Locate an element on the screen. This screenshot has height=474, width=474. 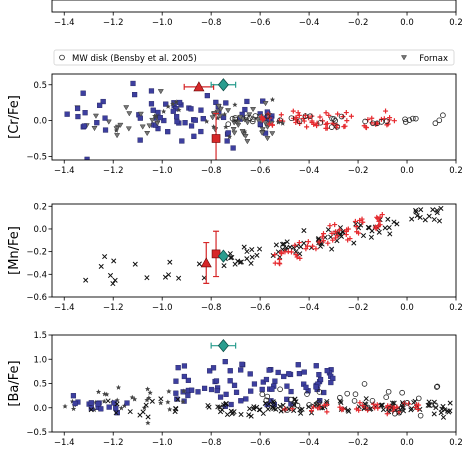
highlight-diamond is located at coordinates (223, 85).